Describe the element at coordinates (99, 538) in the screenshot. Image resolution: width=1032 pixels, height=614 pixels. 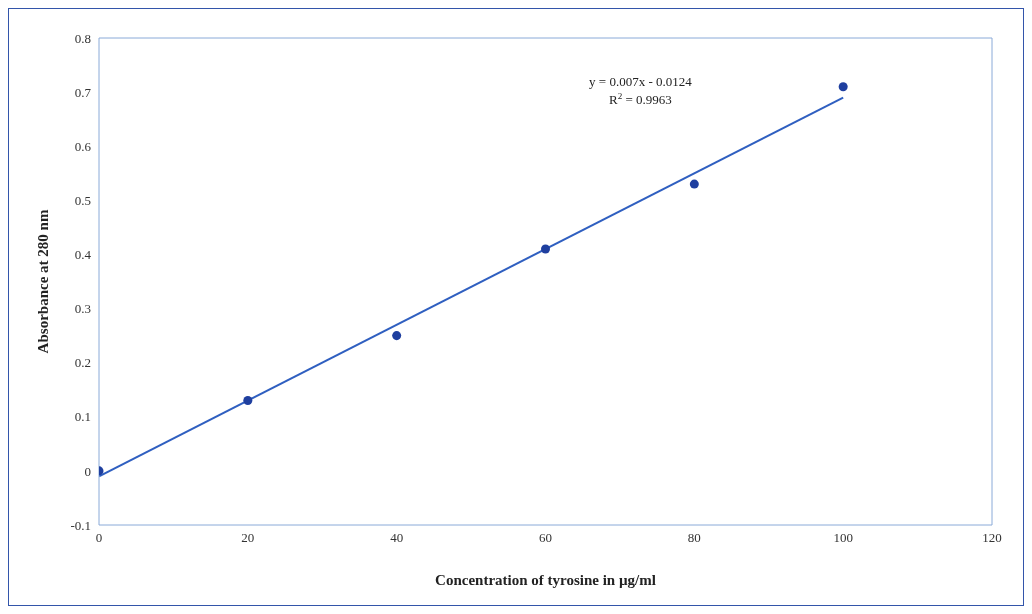
I see `x-tick-label: 0` at that location.